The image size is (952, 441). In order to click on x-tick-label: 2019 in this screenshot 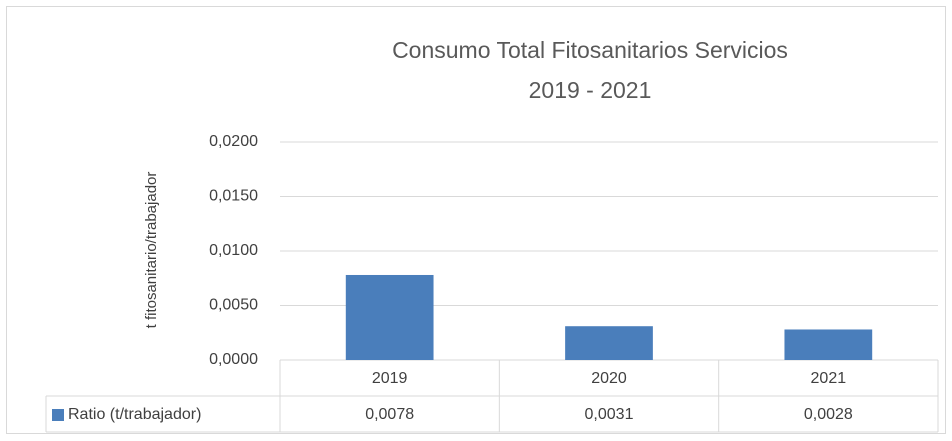, I will do `click(390, 378)`.